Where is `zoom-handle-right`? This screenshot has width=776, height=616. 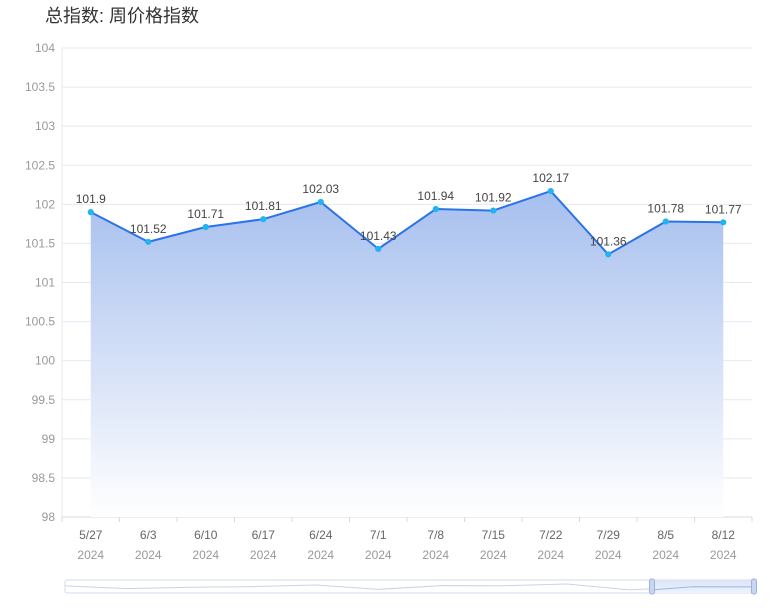 zoom-handle-right is located at coordinates (754, 586).